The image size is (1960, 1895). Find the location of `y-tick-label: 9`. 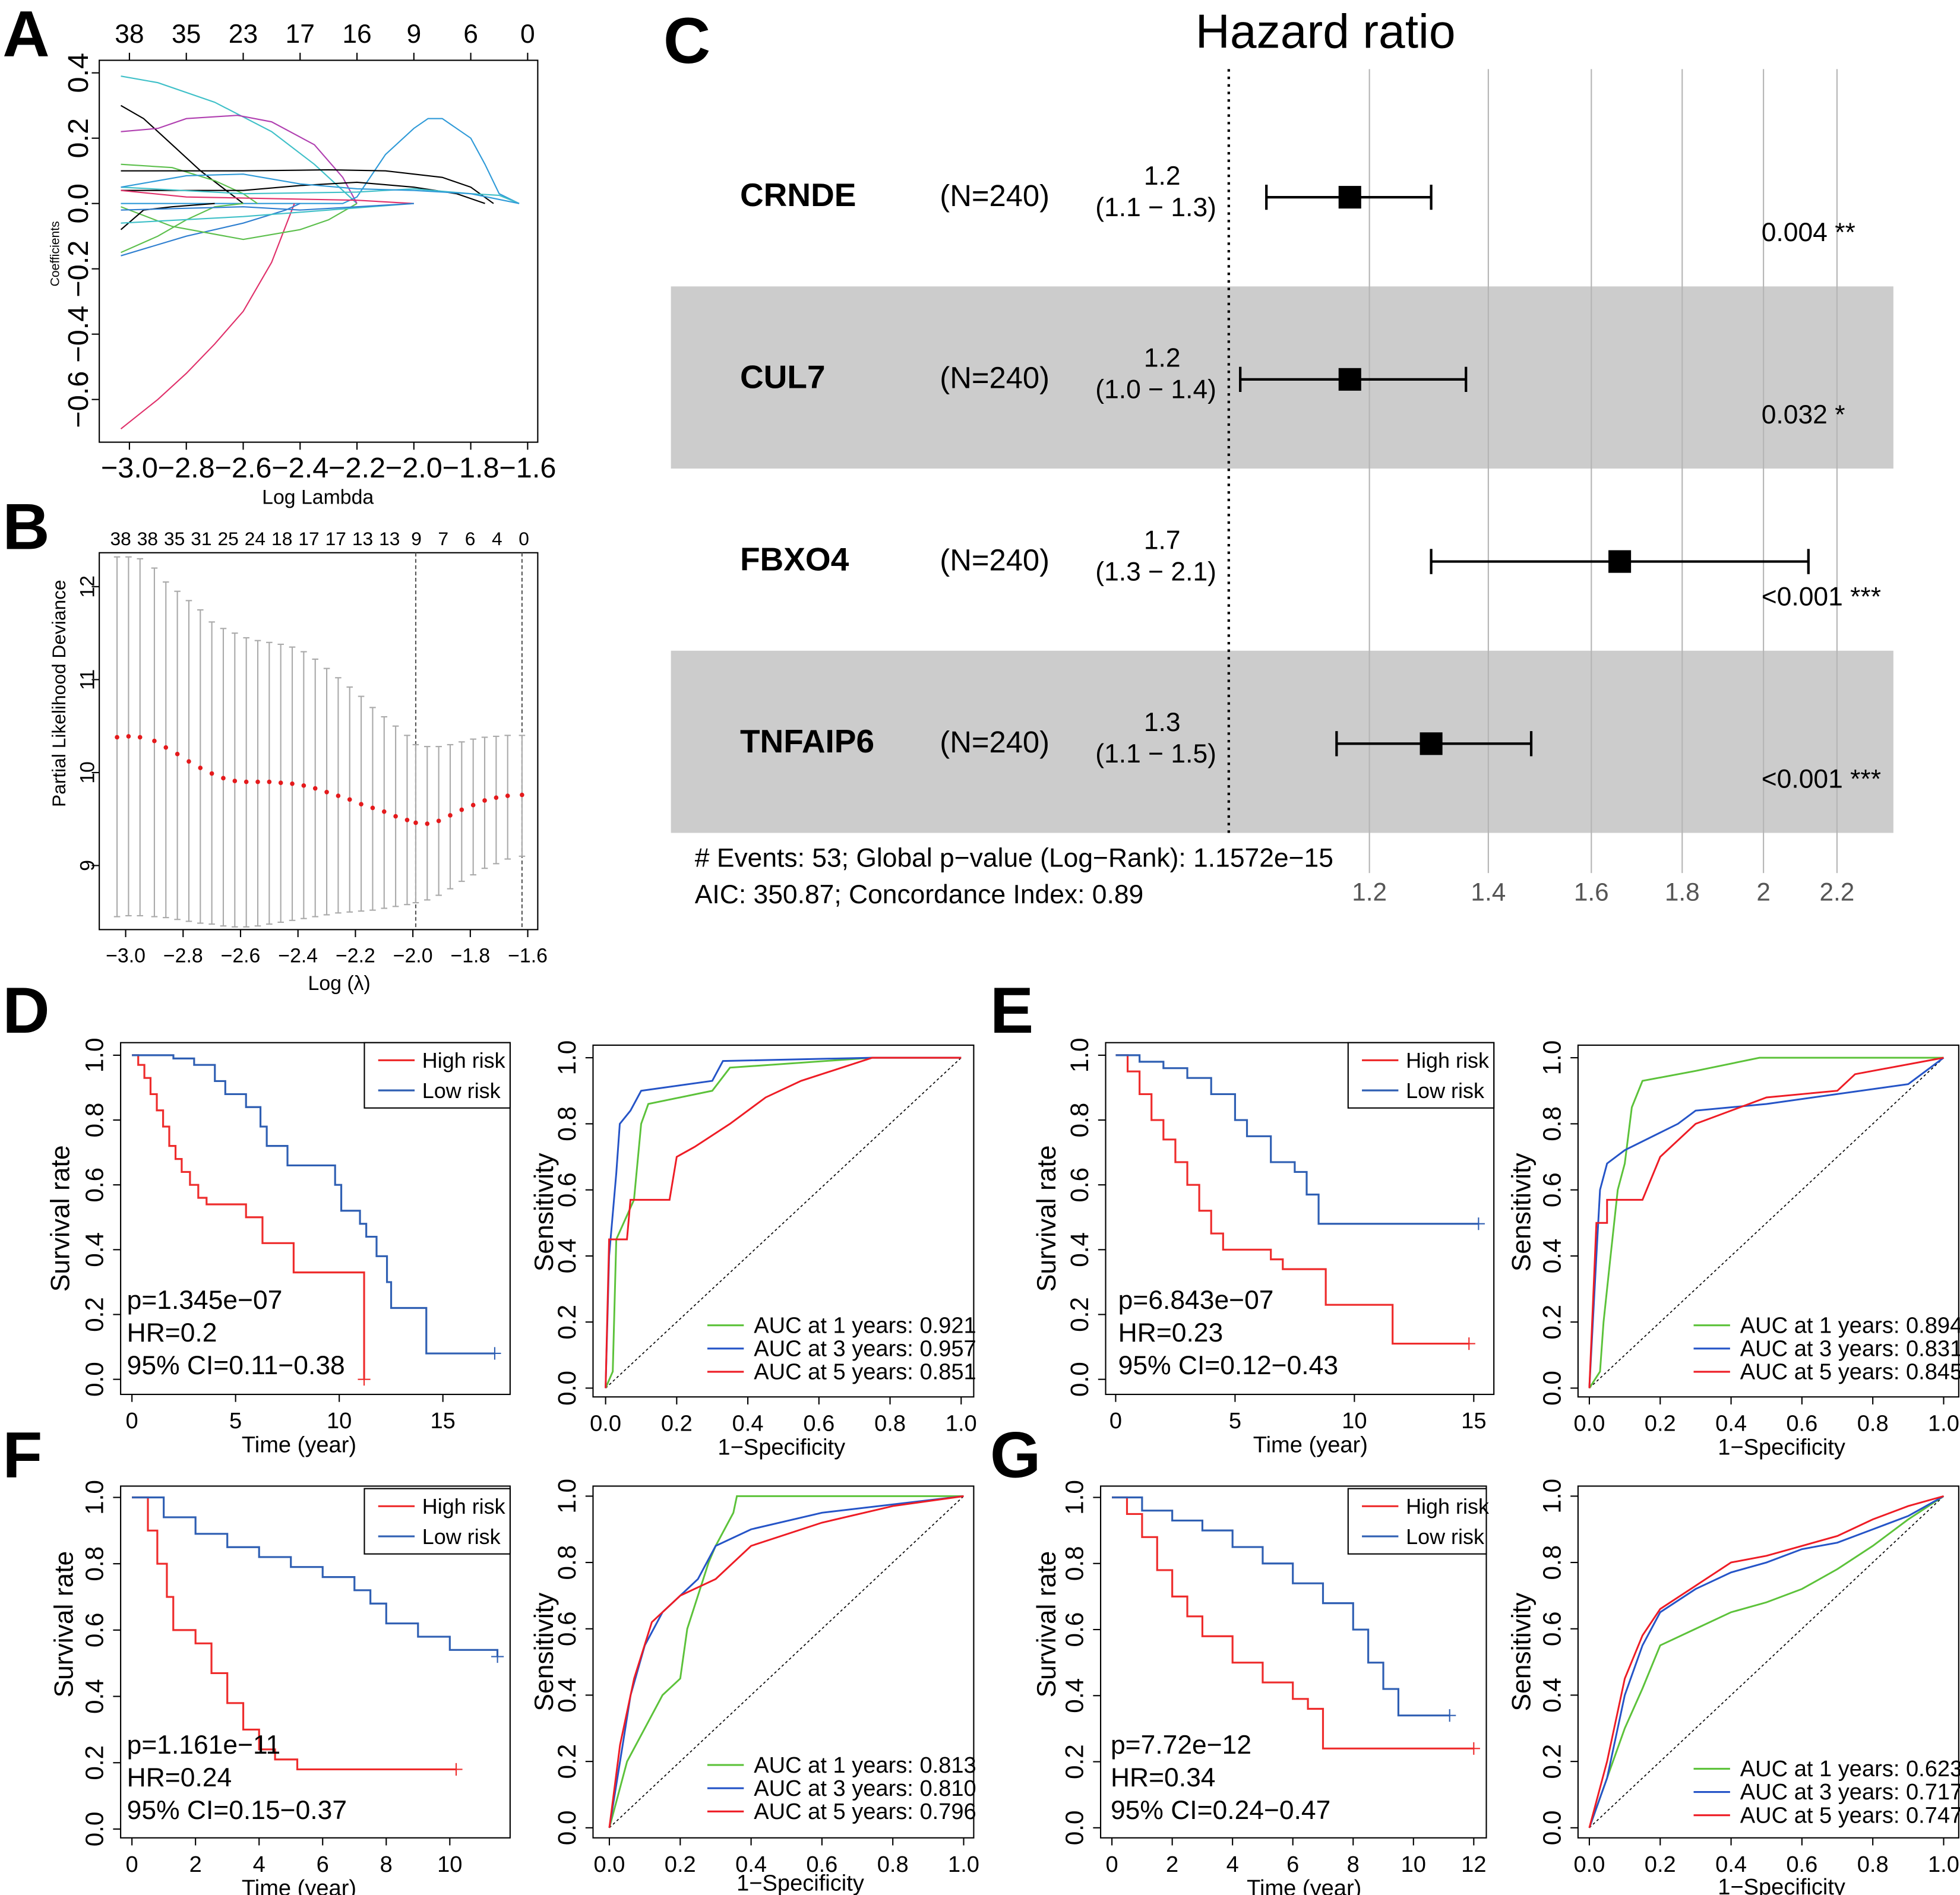

y-tick-label: 9 is located at coordinates (88, 865).